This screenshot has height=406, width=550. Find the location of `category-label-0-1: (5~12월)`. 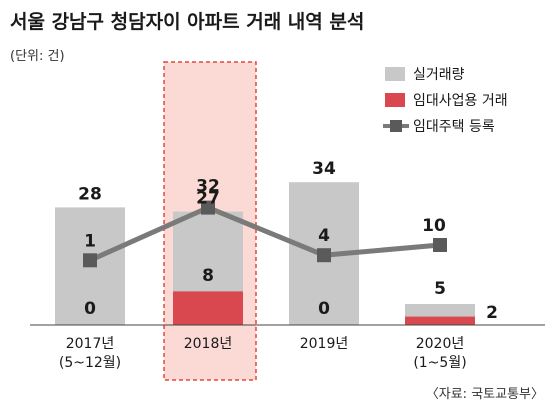

category-label-0-1: (5~12월) is located at coordinates (90, 363).